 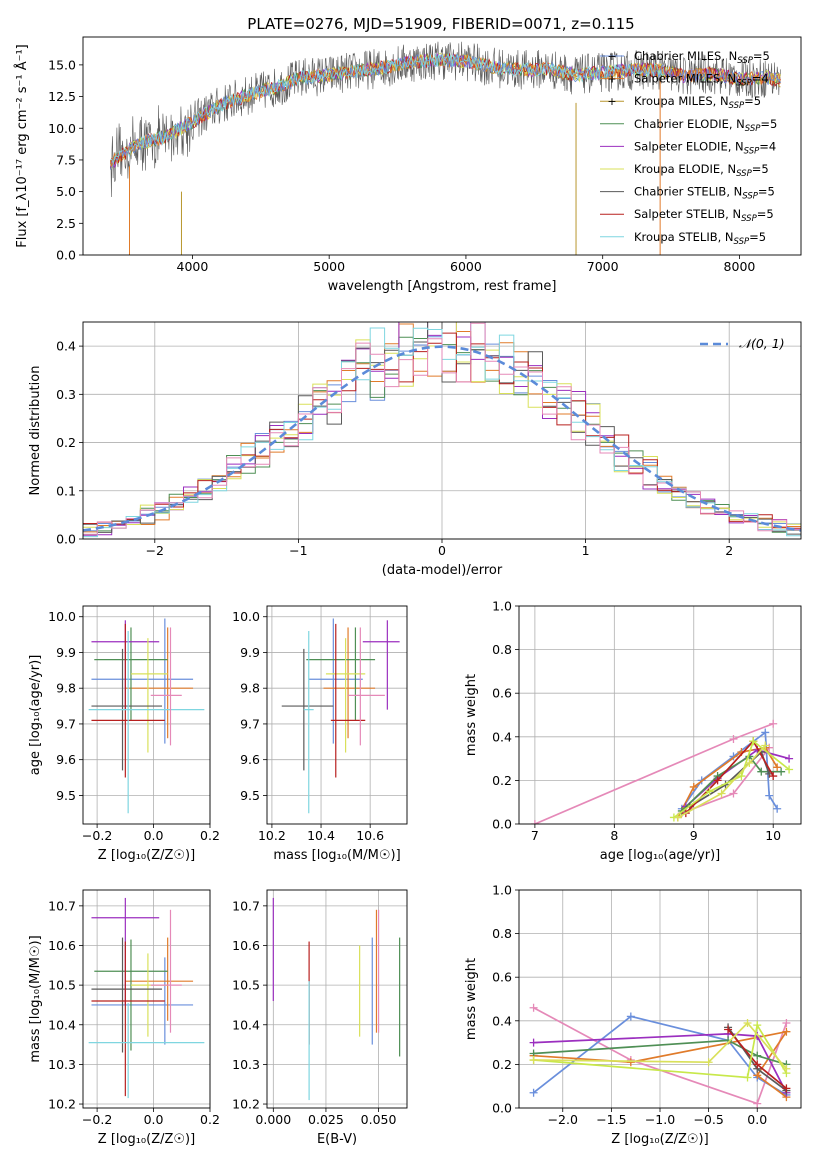 What do you see at coordinates (66, 159) in the screenshot?
I see `y-tick-label: 7.5` at bounding box center [66, 159].